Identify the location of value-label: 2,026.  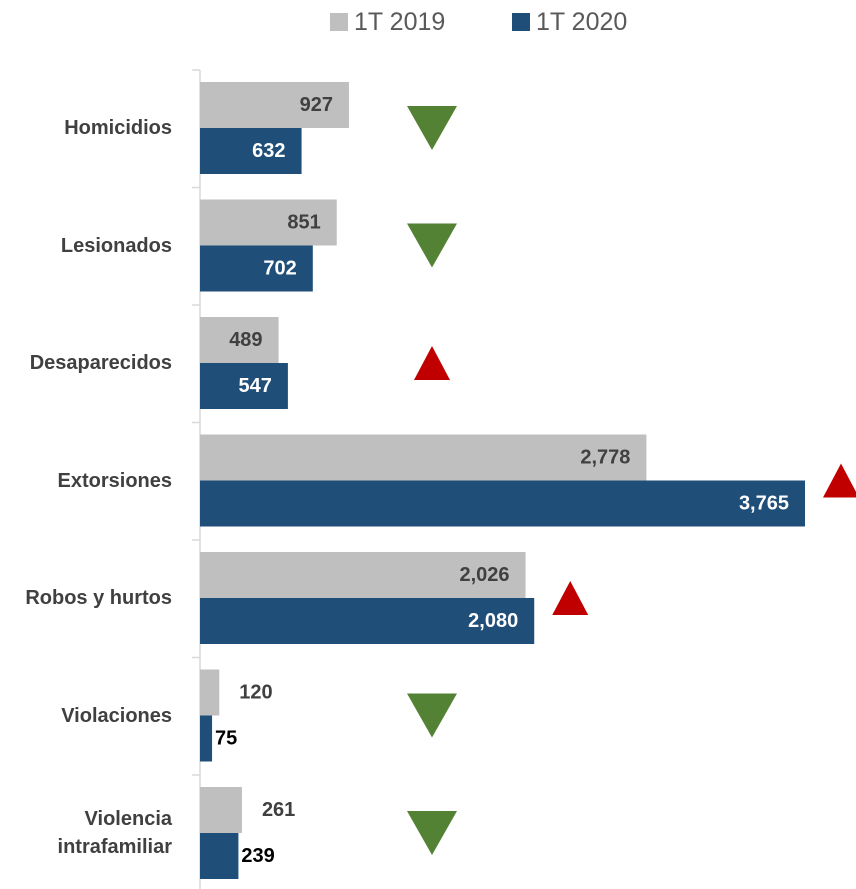
(484, 575).